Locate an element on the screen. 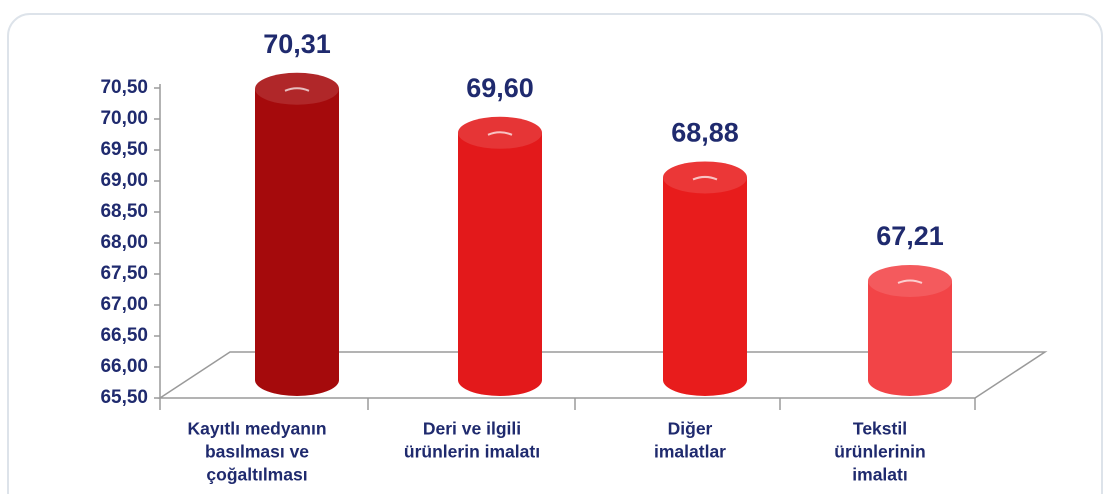 This screenshot has height=494, width=1110. y-tick-label: 69,50 is located at coordinates (124, 149).